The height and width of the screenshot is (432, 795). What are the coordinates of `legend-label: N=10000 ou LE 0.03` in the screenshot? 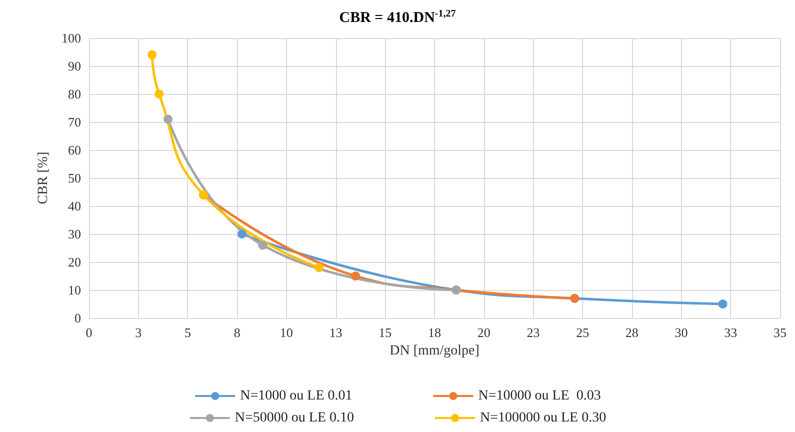 It's located at (539, 396).